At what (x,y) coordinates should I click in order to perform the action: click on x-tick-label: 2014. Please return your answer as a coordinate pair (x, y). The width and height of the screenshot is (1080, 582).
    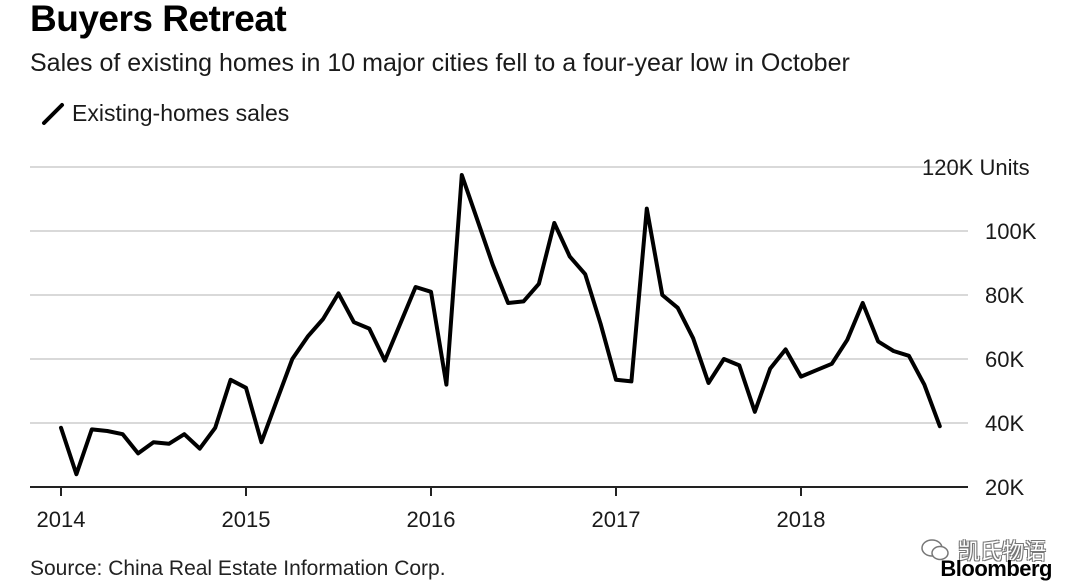
    Looking at the image, I should click on (61, 519).